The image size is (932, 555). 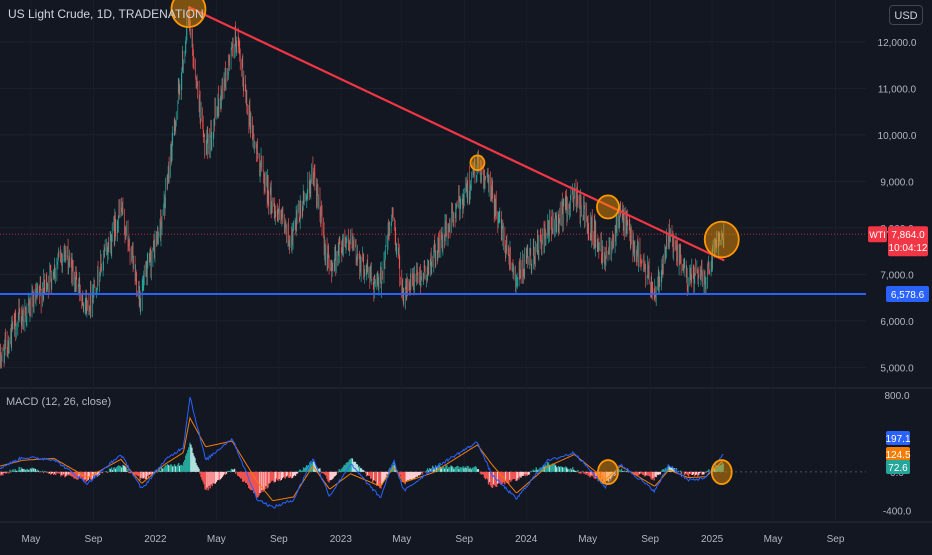 What do you see at coordinates (897, 136) in the screenshot?
I see `price-tick-label: 10,000.0` at bounding box center [897, 136].